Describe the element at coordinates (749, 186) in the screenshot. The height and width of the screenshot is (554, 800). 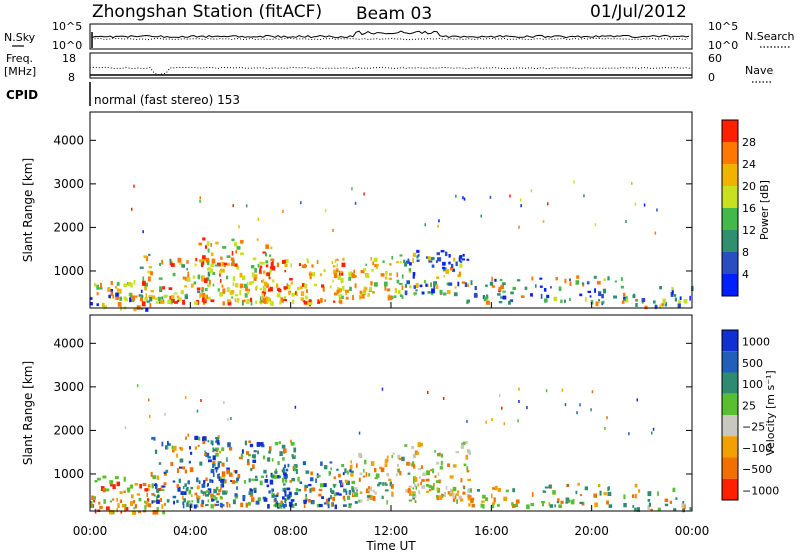
I see `power-colorbar-tick: 20` at that location.